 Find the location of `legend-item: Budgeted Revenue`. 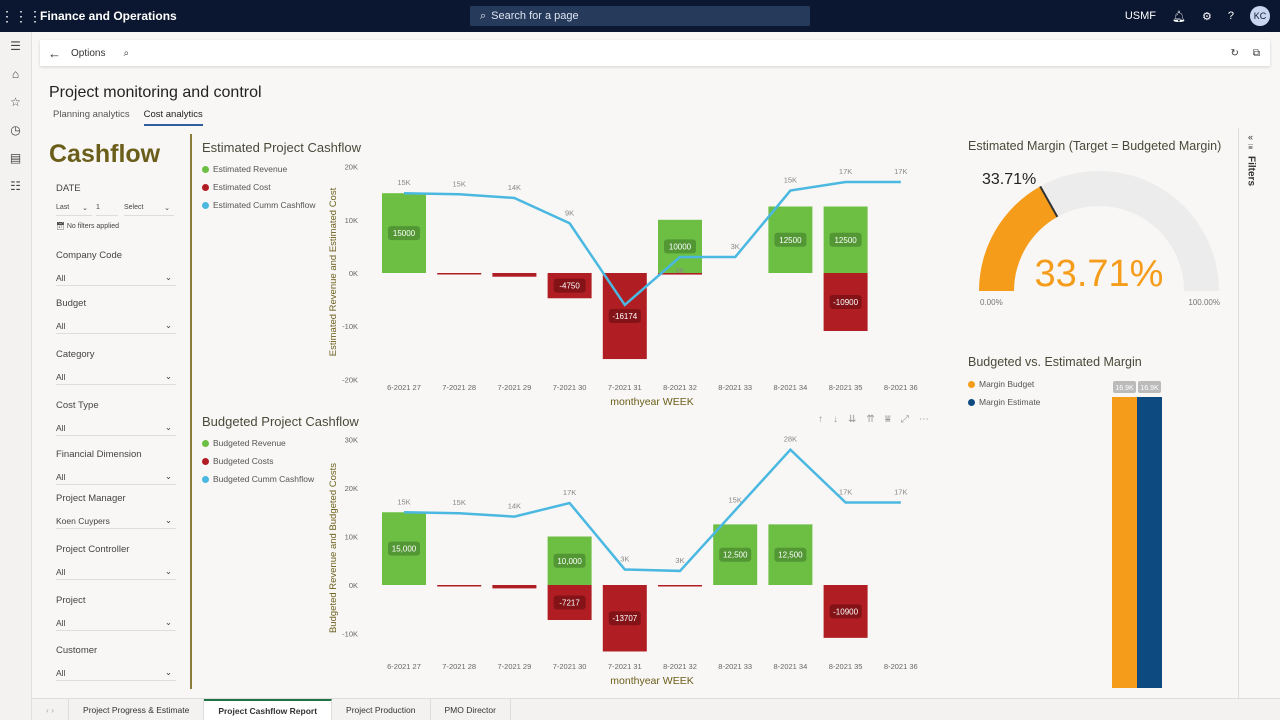

legend-item: Budgeted Revenue is located at coordinates (258, 443).